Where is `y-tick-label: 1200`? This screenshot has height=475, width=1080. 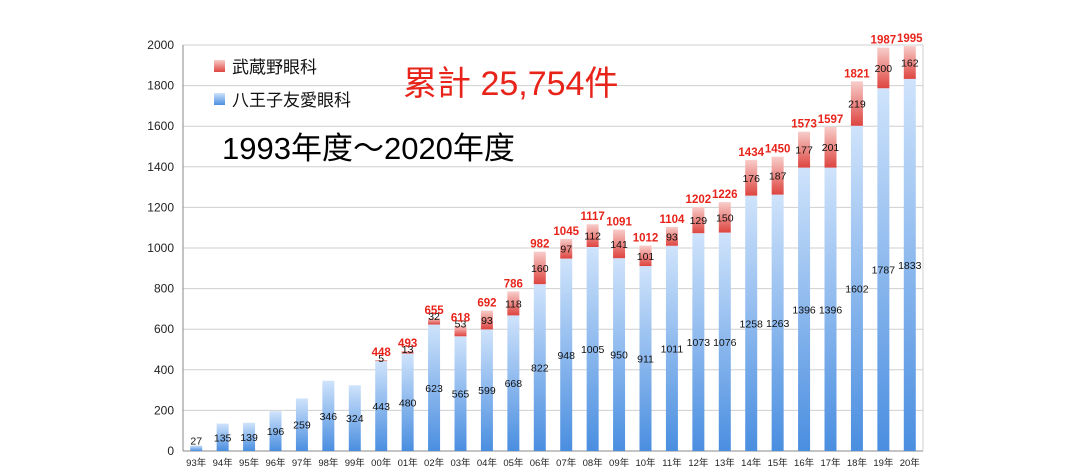 y-tick-label: 1200 is located at coordinates (160, 207).